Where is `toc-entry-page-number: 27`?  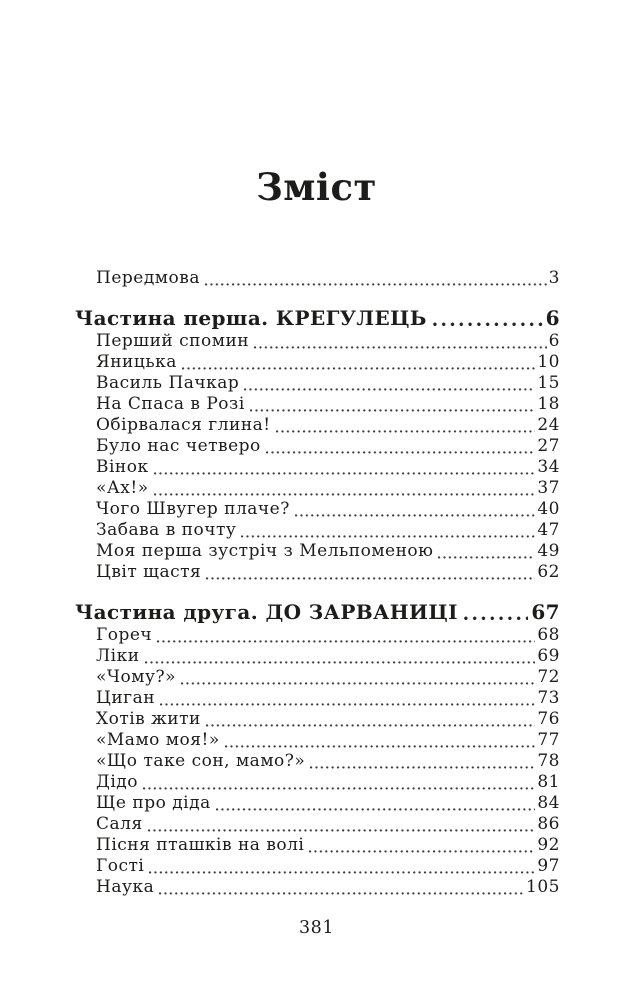 toc-entry-page-number: 27 is located at coordinates (548, 446).